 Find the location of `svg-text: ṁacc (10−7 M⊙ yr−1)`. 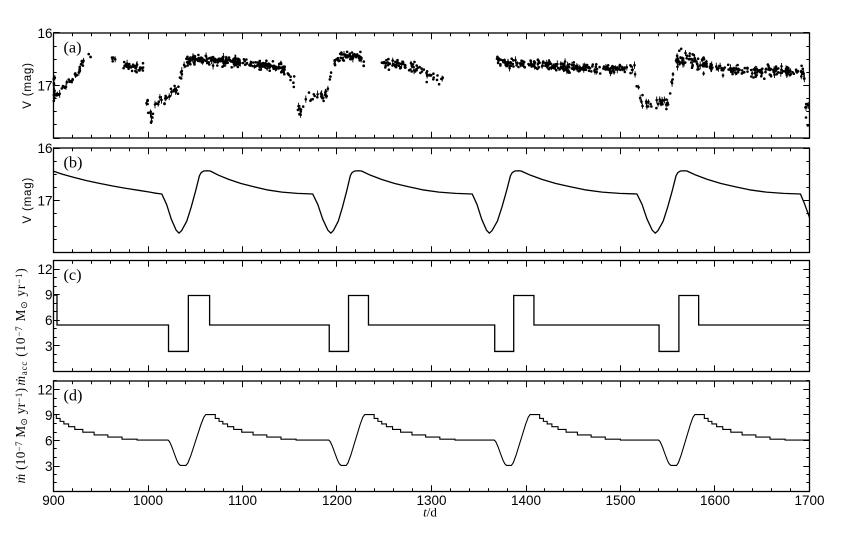

svg-text: ṁacc (10−7 M⊙ yr−1) is located at coordinates (21, 326).